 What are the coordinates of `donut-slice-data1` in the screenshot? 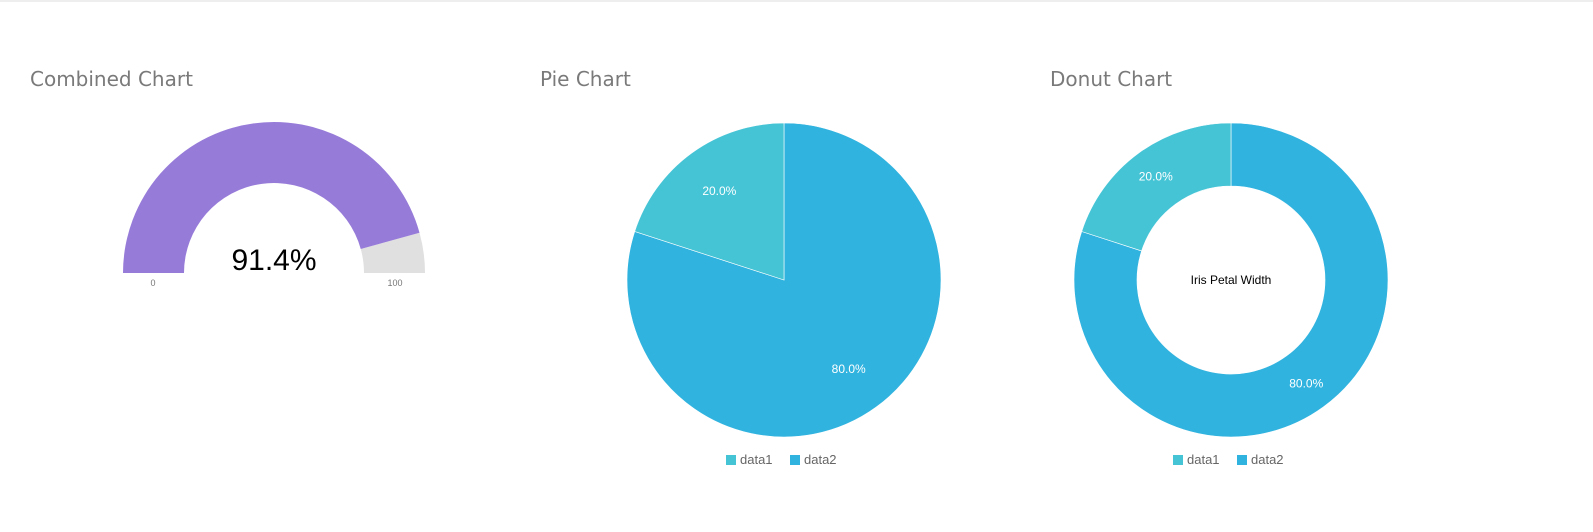 It's located at (1156, 187).